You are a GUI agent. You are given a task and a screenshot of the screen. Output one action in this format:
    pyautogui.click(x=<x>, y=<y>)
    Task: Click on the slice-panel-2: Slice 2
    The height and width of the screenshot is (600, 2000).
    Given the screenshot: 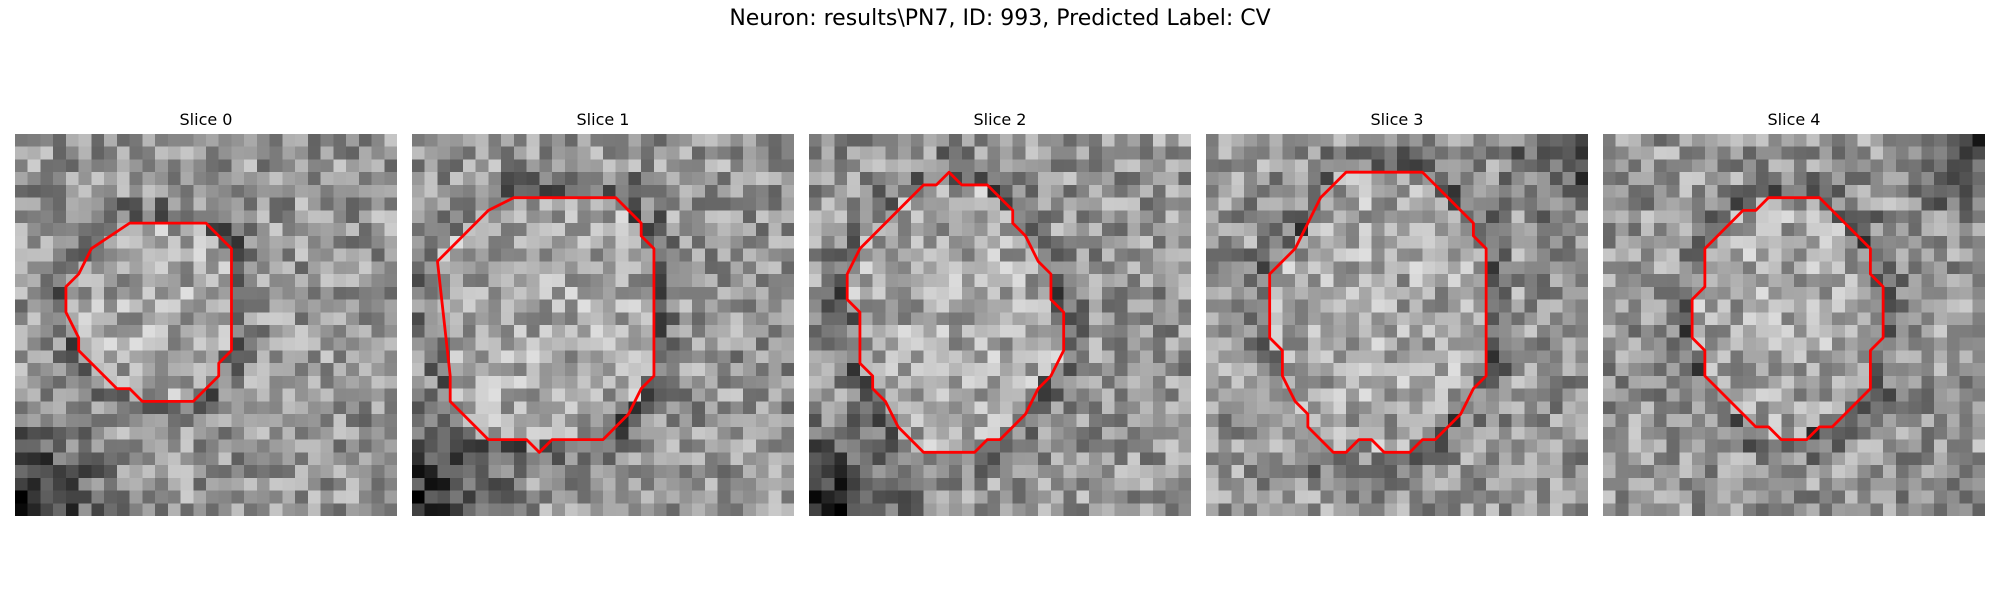 What is the action you would take?
    pyautogui.click(x=1000, y=313)
    